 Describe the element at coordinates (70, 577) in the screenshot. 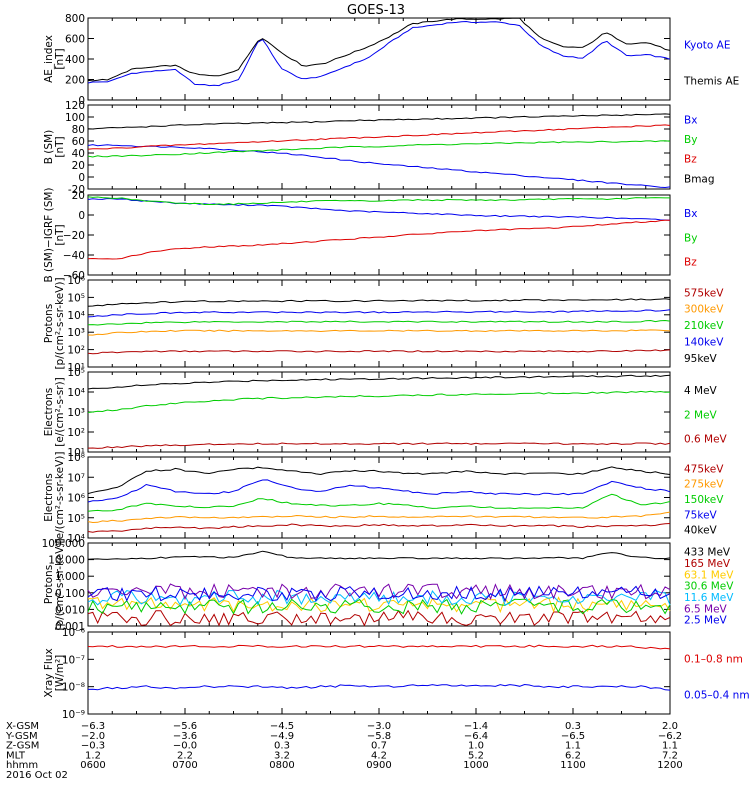

I see `y-tick-label: 1.000` at that location.